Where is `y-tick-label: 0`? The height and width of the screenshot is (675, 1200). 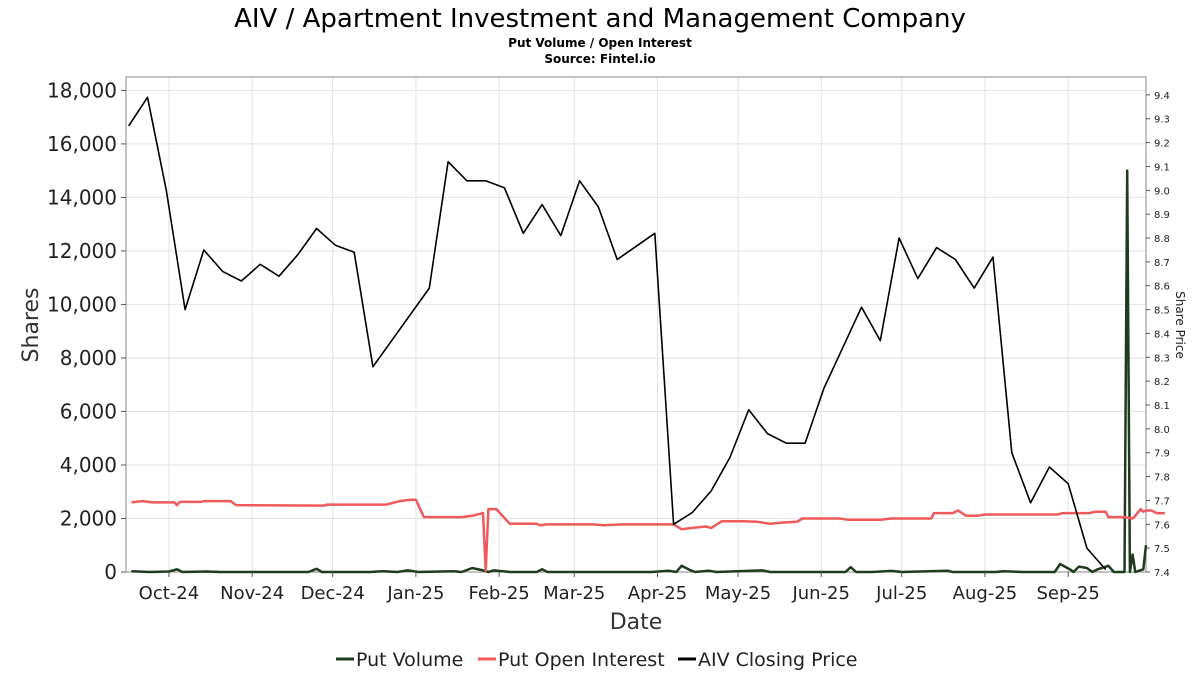
y-tick-label: 0 is located at coordinates (110, 572).